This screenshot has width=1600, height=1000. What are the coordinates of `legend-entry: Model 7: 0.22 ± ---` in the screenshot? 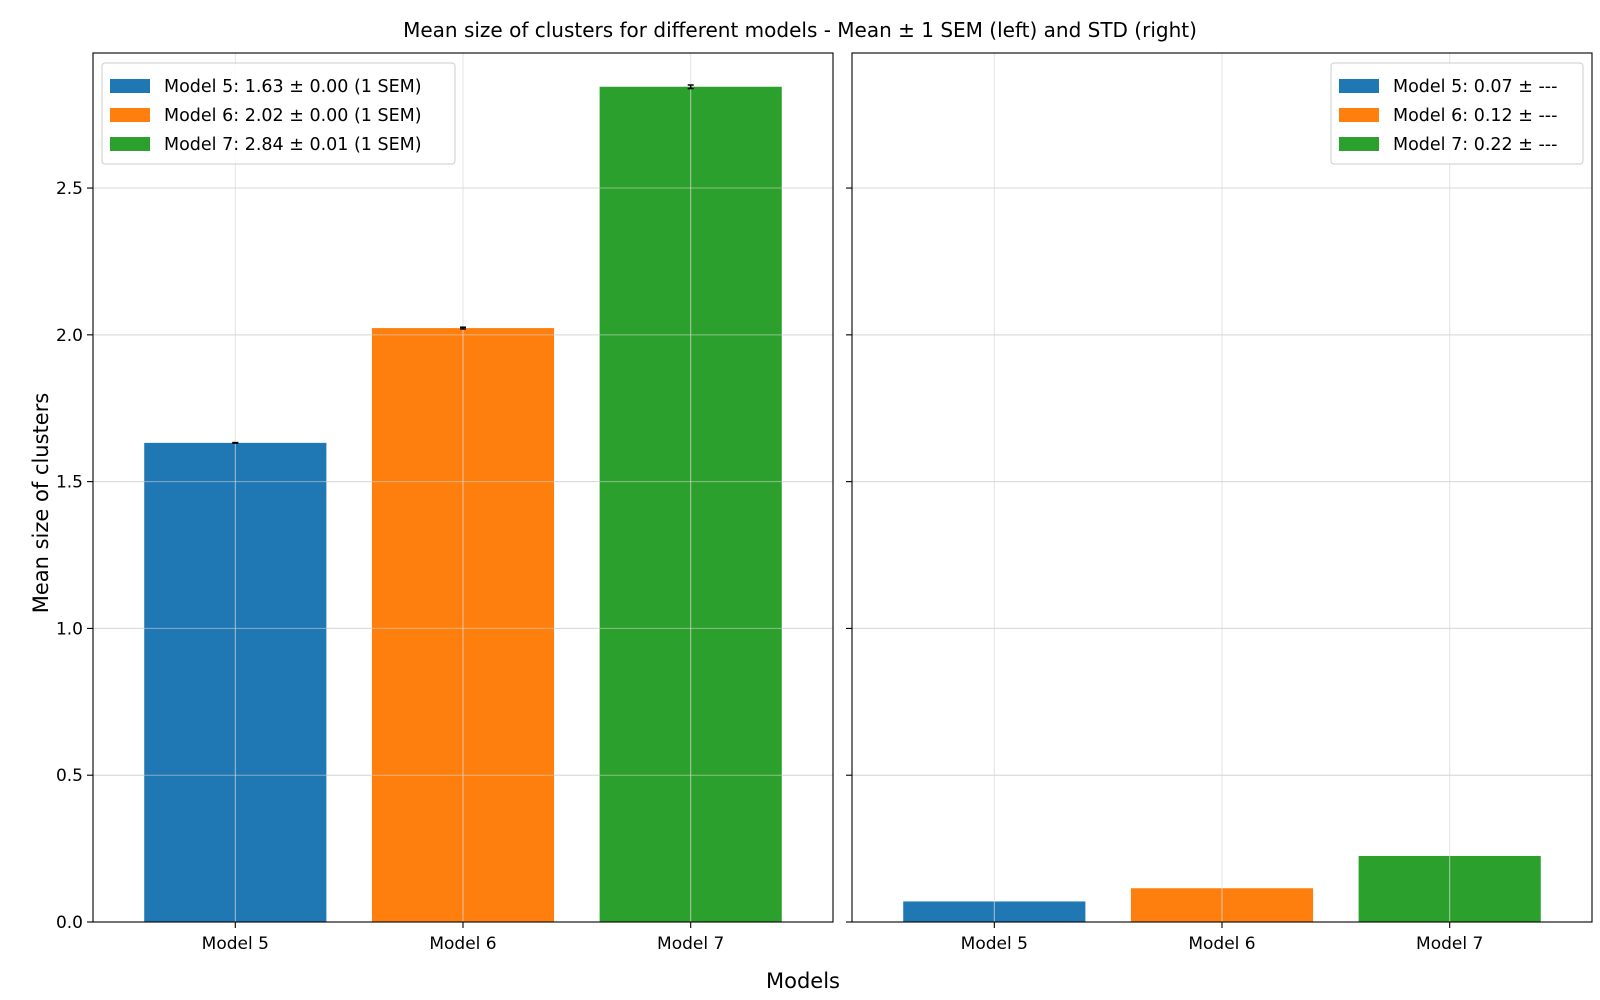 It's located at (1475, 145).